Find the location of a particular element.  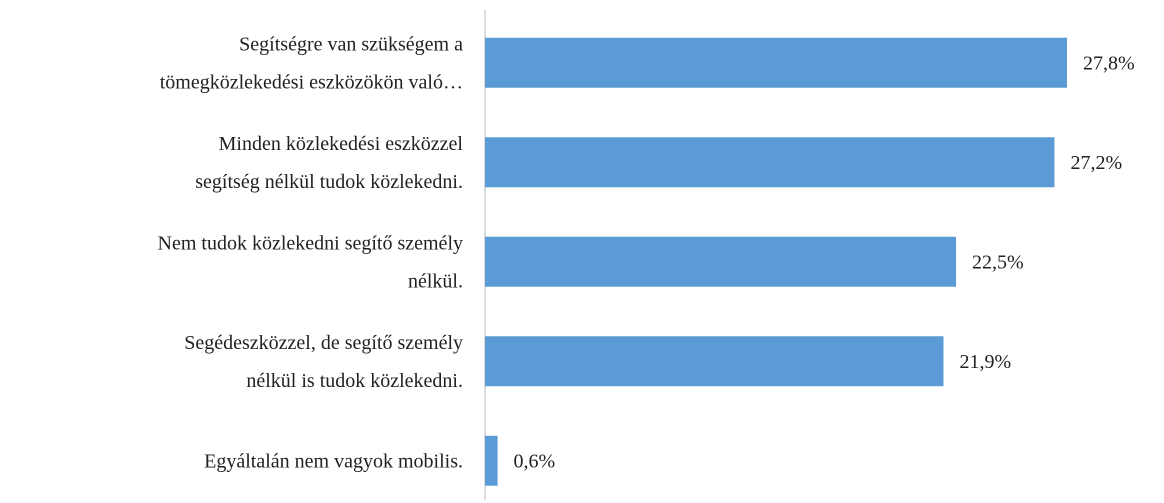

value-label: 0,6% is located at coordinates (535, 461).